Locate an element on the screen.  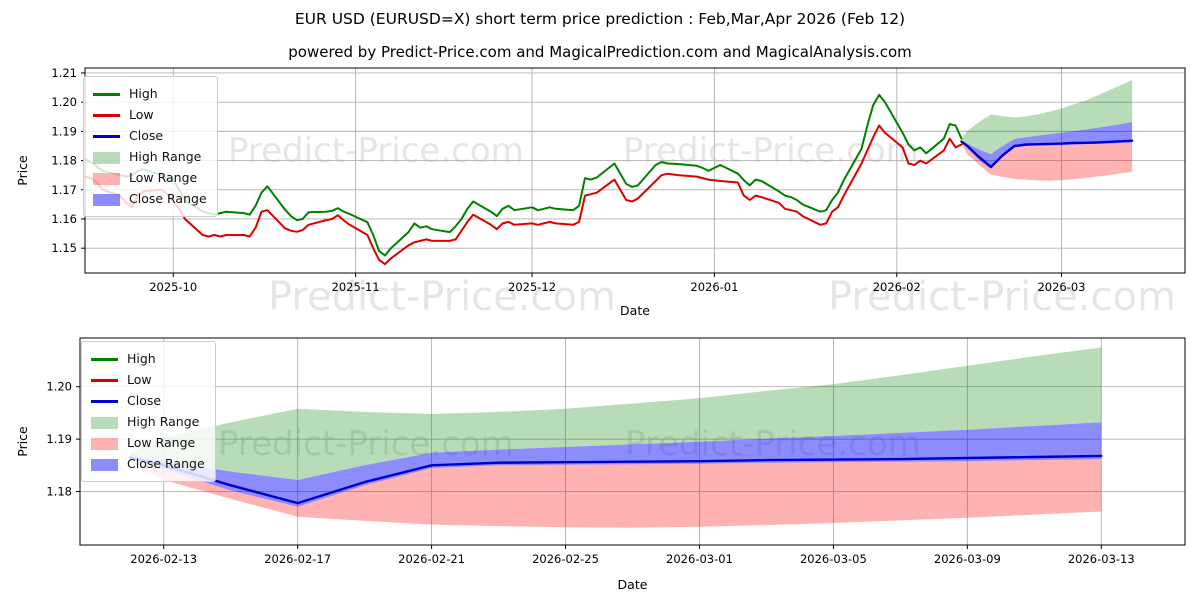
x-tick-label: 2026-01 is located at coordinates (714, 287).